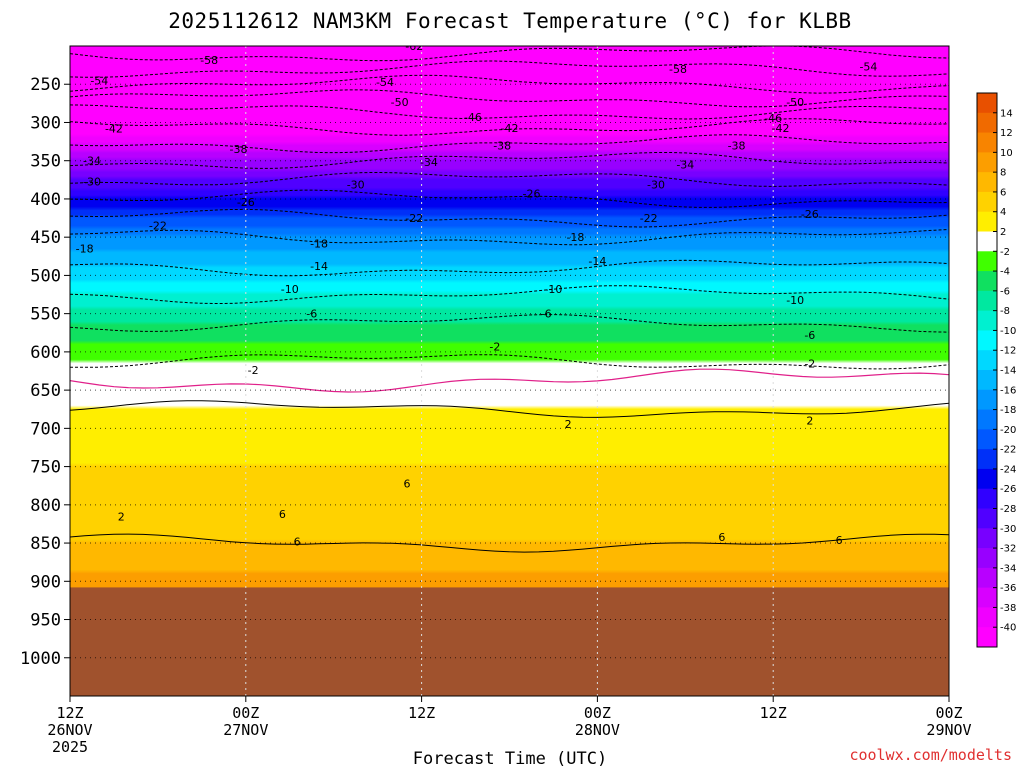  I want to click on x-axis-label: Forecast Time (UTC), so click(510, 758).